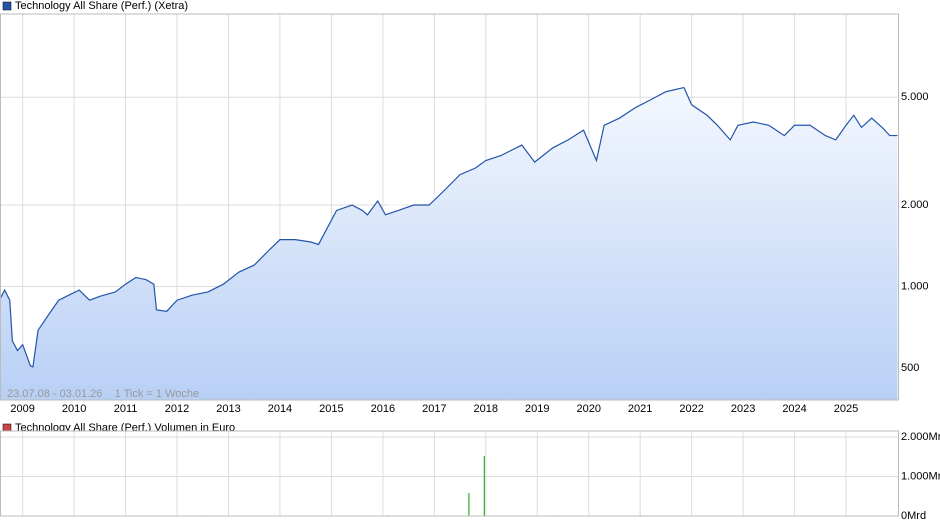 The image size is (940, 526). I want to click on x-tick-label: 2019, so click(537, 409).